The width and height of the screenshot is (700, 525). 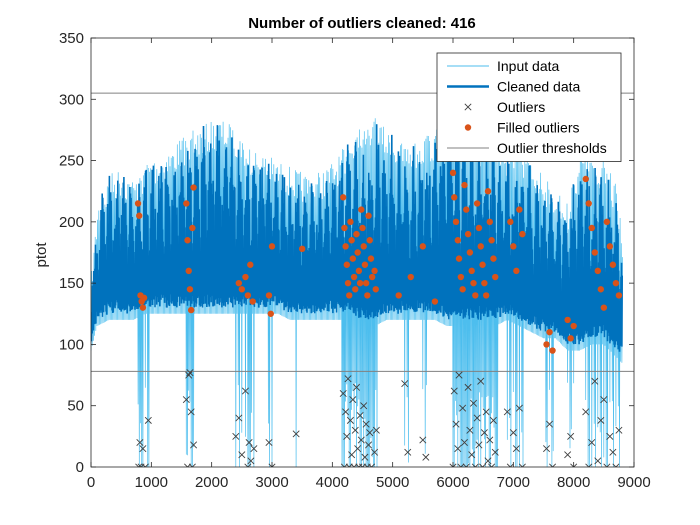 I want to click on y-axis-label: ptot, so click(x=41, y=255).